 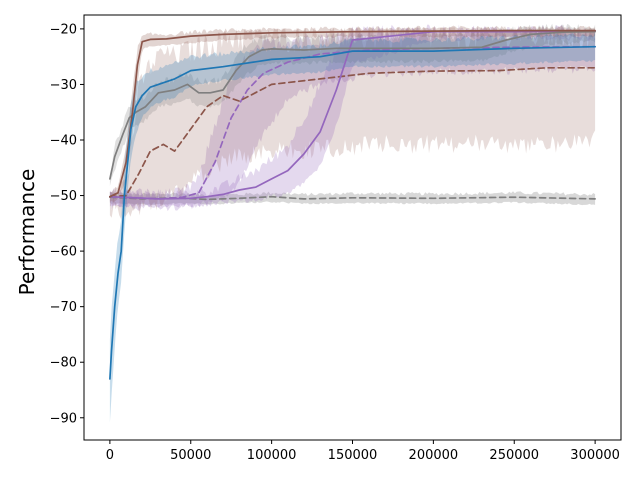 What do you see at coordinates (514, 455) in the screenshot?
I see `x-tick-label: 250000` at bounding box center [514, 455].